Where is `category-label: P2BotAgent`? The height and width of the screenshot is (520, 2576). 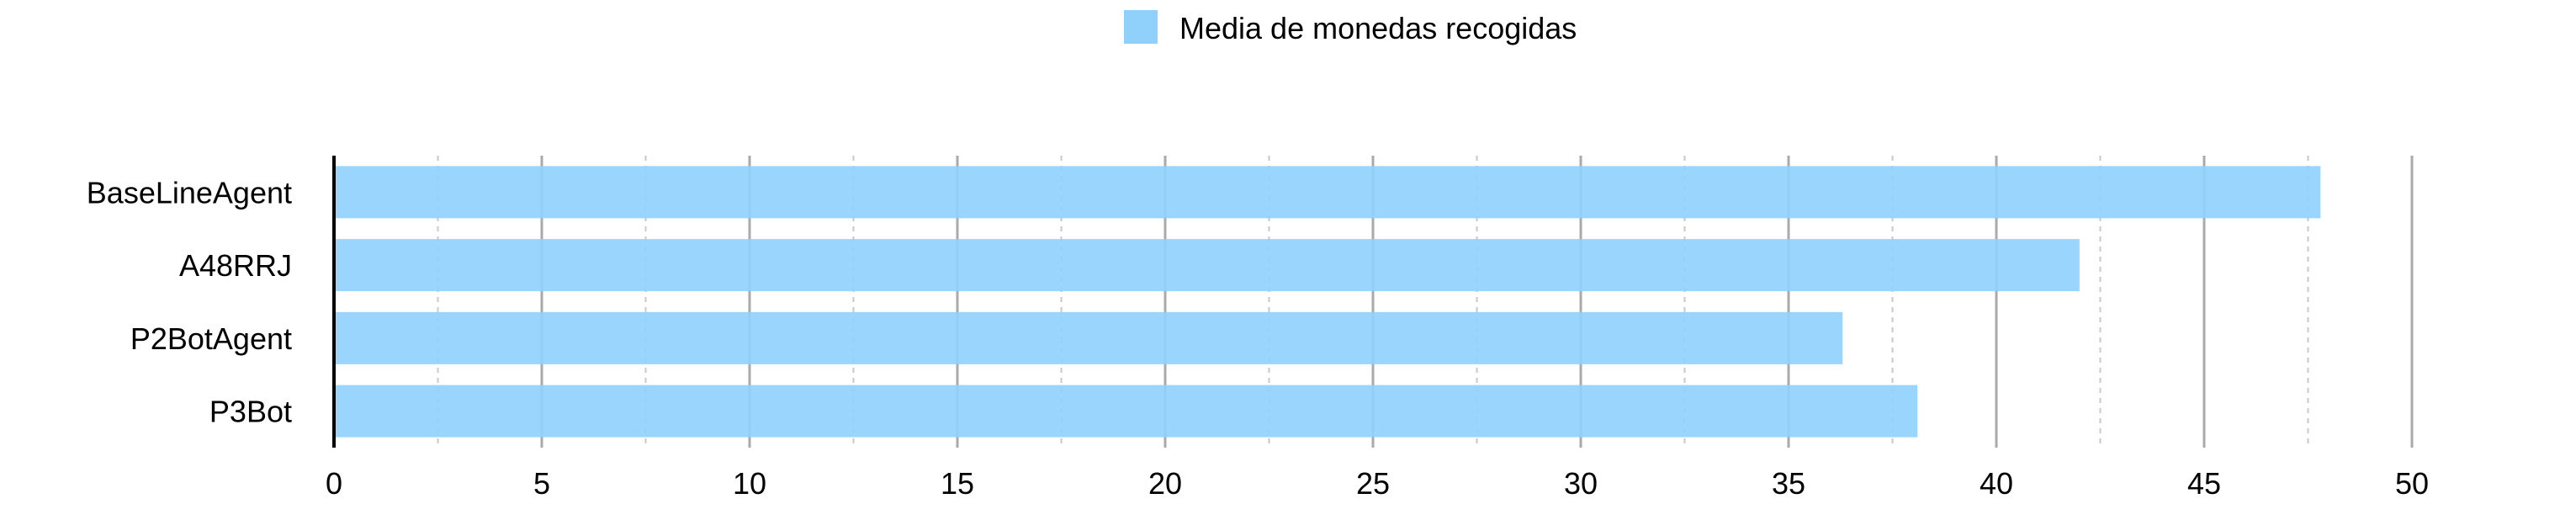 category-label: P2BotAgent is located at coordinates (211, 338).